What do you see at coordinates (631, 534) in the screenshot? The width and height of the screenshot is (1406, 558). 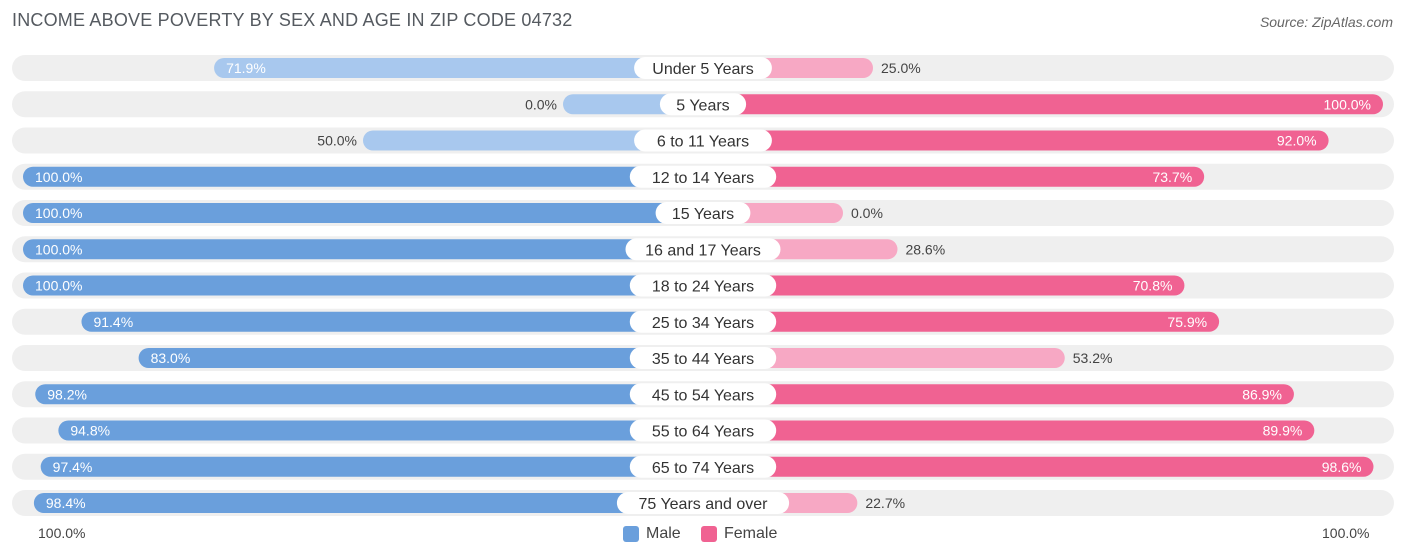 I see `legend-swatch-male` at bounding box center [631, 534].